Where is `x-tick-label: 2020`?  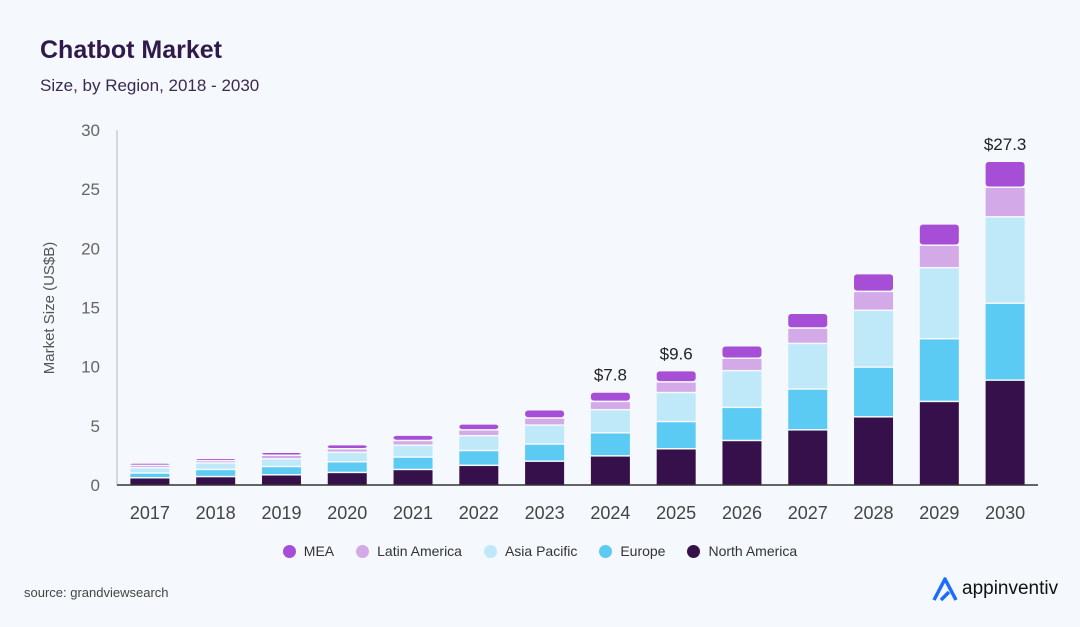 x-tick-label: 2020 is located at coordinates (347, 513).